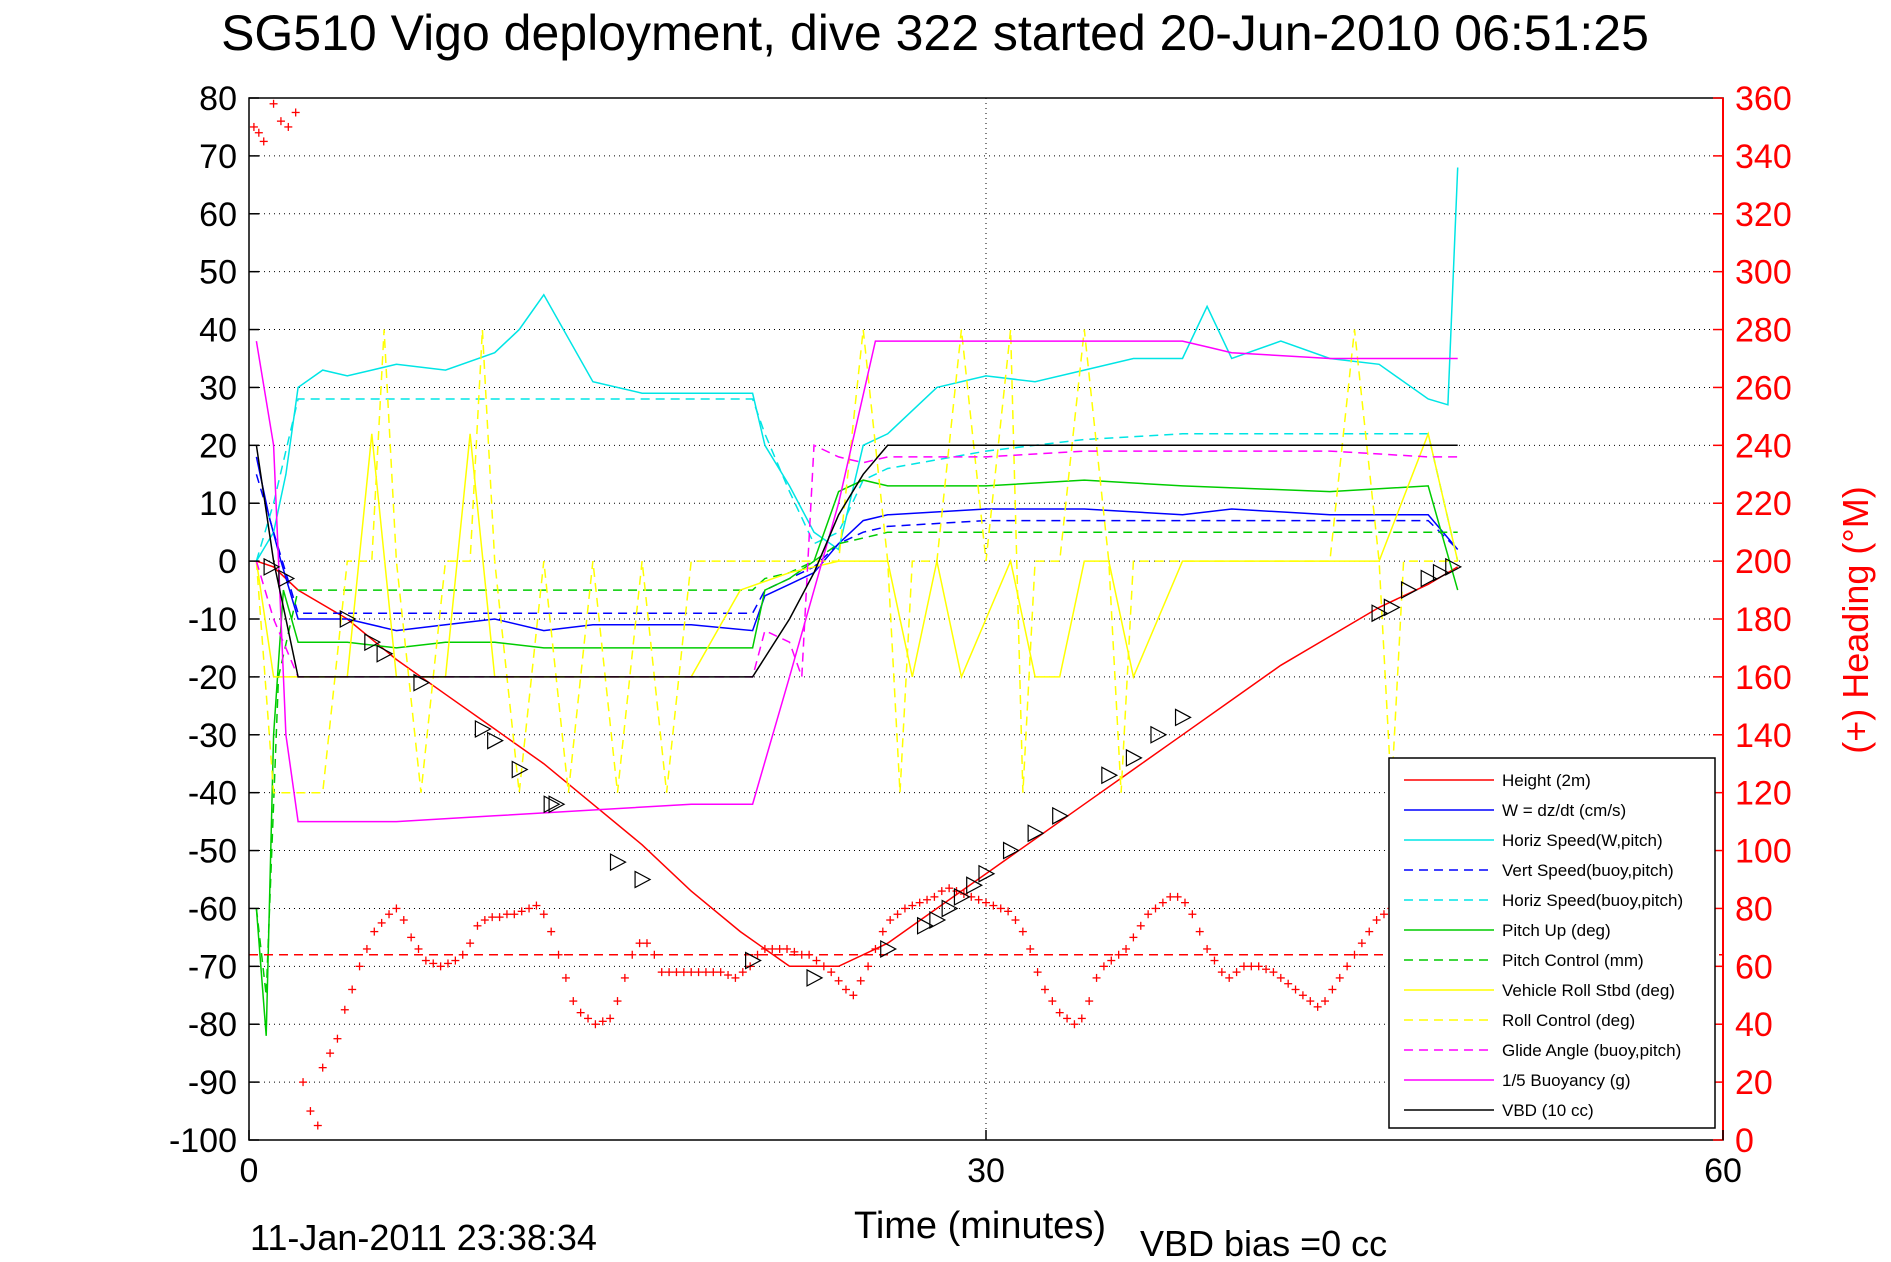  Describe the element at coordinates (1754, 1025) in the screenshot. I see `y2tick-label-16: 40` at that location.